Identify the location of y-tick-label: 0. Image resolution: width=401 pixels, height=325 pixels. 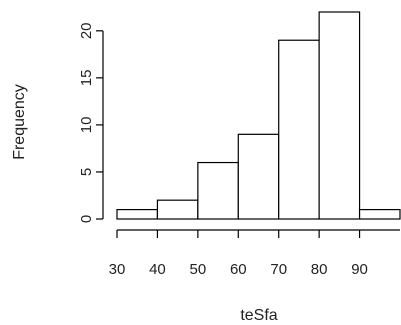
(86, 219).